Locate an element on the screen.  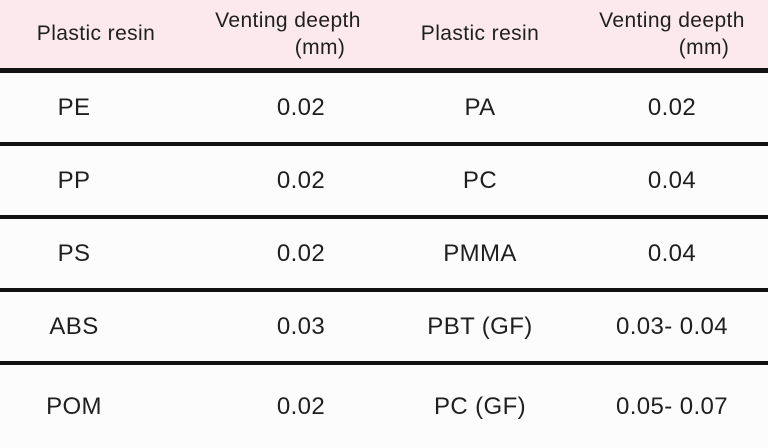
header-plastic-resin-right: Plastic resin is located at coordinates (480, 33).